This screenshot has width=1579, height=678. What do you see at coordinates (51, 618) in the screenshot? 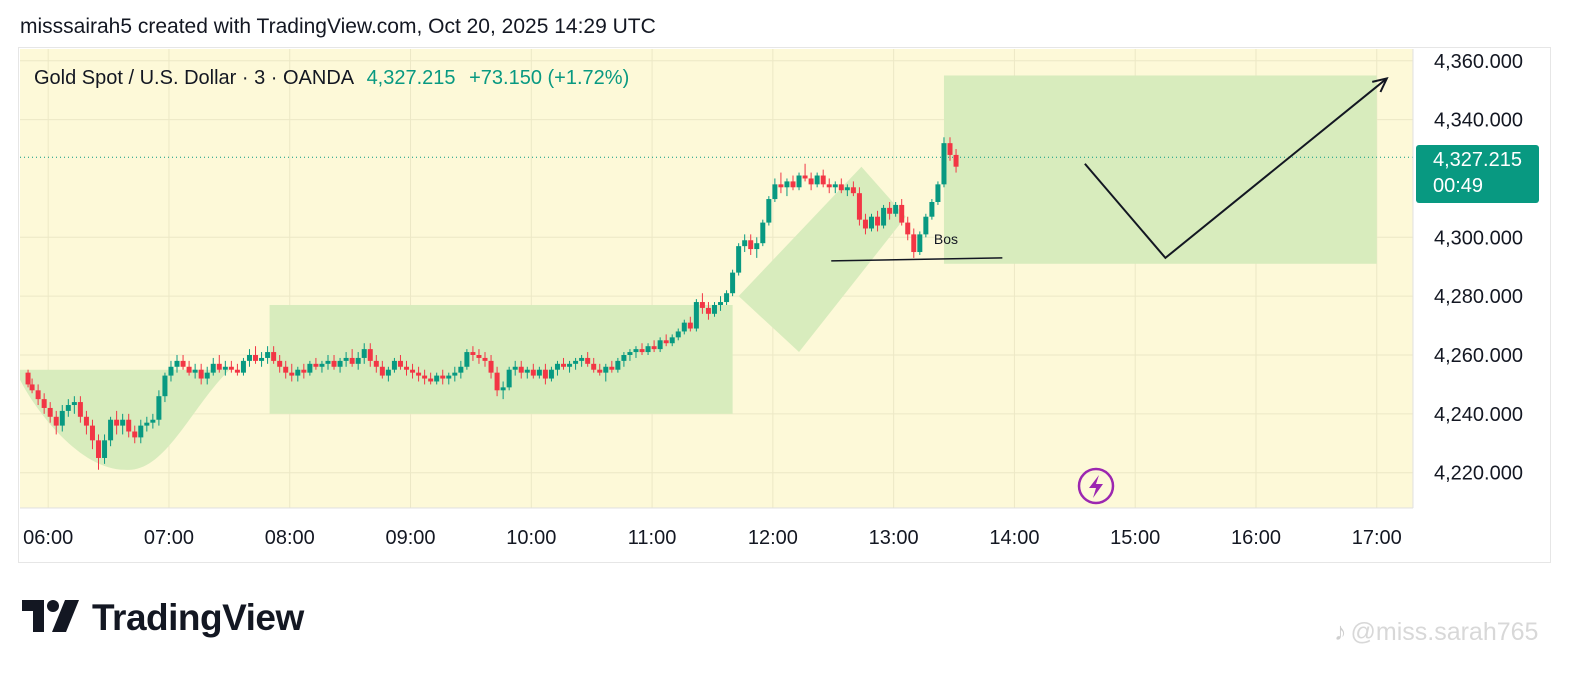
I see `tradingview-logo-icon` at bounding box center [51, 618].